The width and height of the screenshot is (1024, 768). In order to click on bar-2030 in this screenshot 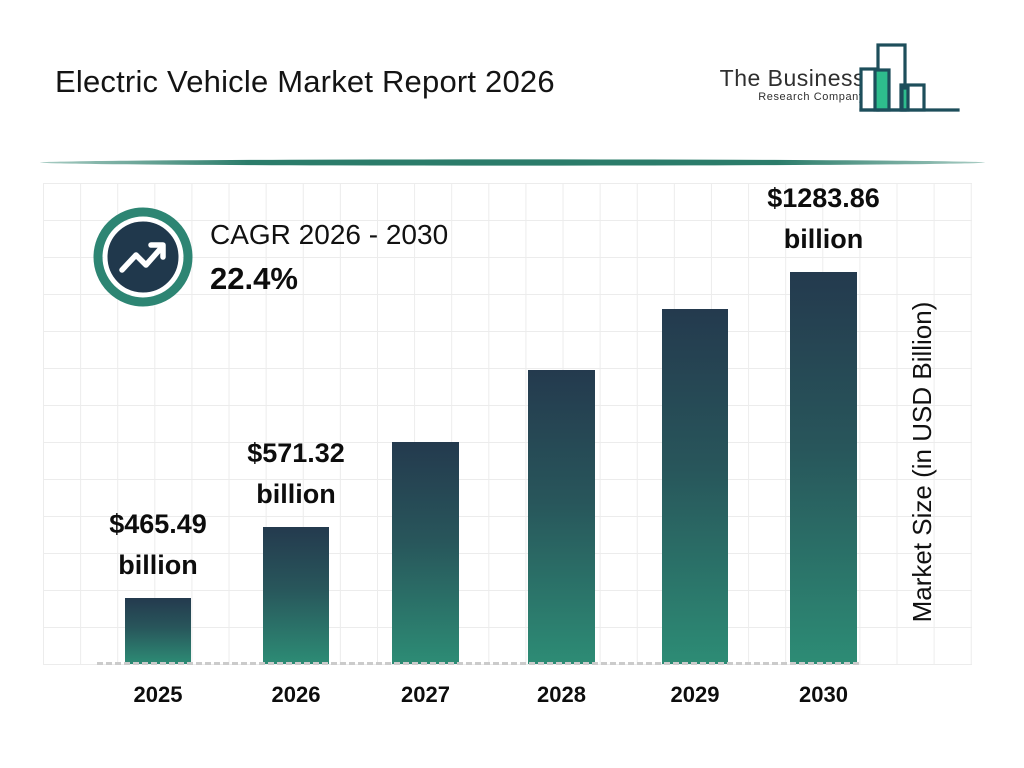, I will do `click(823, 468)`.